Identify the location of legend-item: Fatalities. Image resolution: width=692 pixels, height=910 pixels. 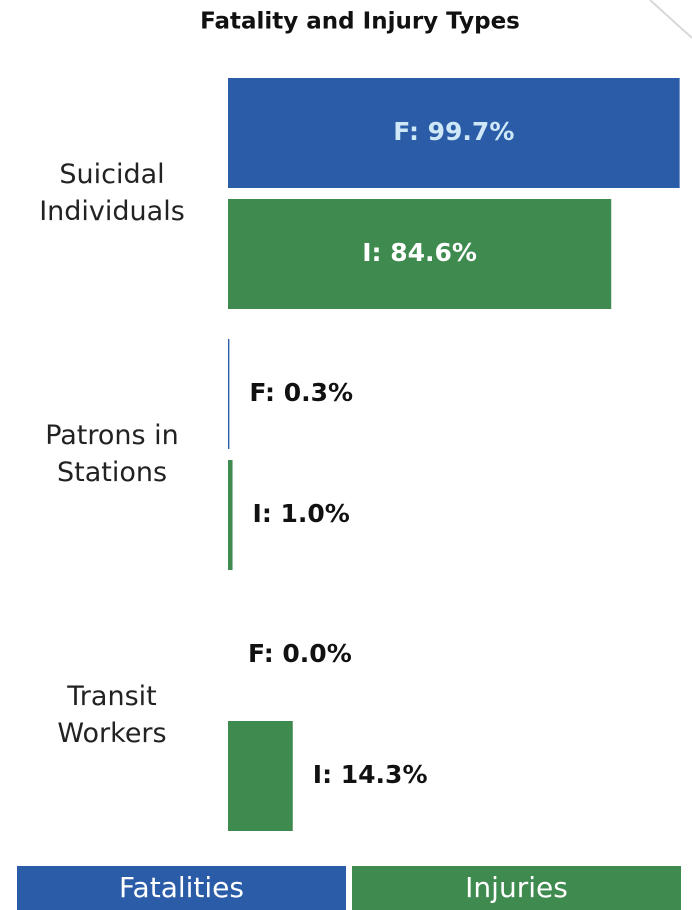
(181, 888).